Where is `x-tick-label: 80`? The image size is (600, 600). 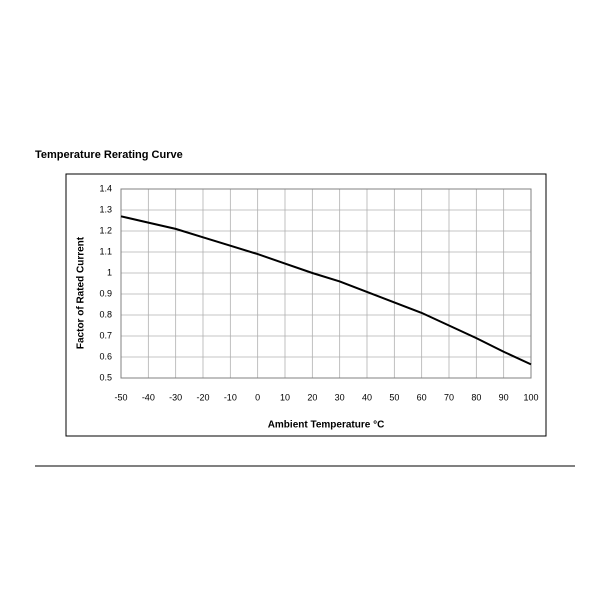
x-tick-label: 80 is located at coordinates (476, 397).